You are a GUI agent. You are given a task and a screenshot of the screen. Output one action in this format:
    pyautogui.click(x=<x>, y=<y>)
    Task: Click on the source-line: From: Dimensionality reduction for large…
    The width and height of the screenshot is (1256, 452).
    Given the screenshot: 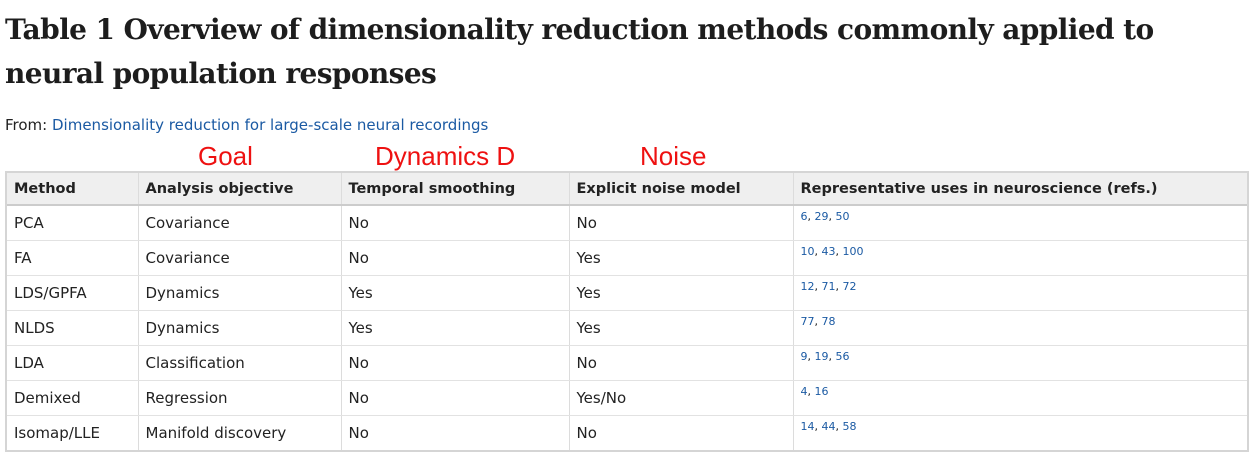 What is the action you would take?
    pyautogui.click(x=246, y=125)
    